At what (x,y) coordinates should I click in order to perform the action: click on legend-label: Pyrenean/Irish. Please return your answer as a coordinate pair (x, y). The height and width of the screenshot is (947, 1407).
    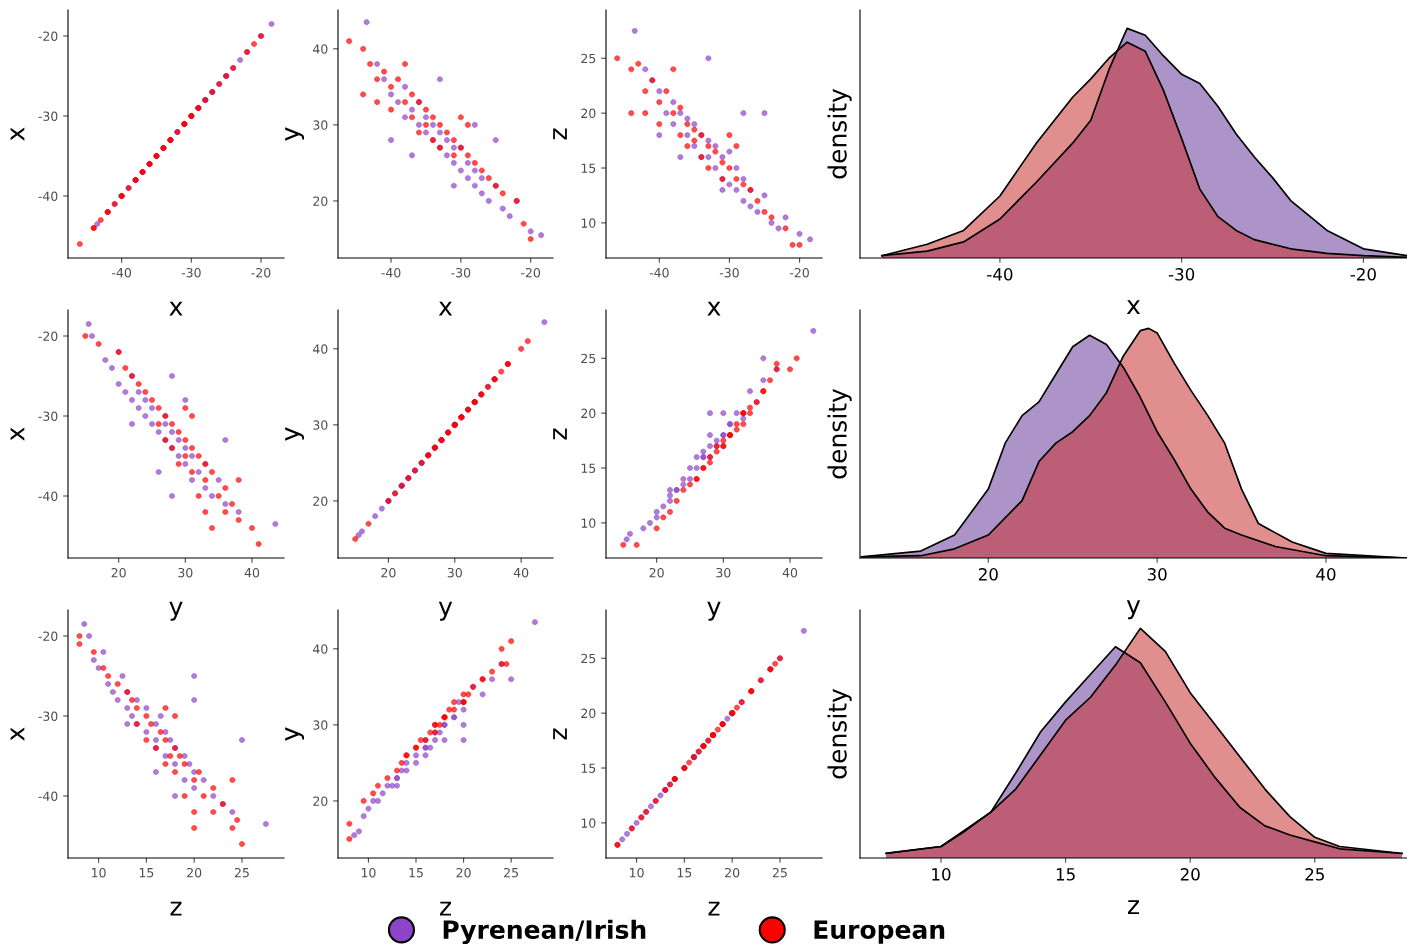
    Looking at the image, I should click on (544, 932).